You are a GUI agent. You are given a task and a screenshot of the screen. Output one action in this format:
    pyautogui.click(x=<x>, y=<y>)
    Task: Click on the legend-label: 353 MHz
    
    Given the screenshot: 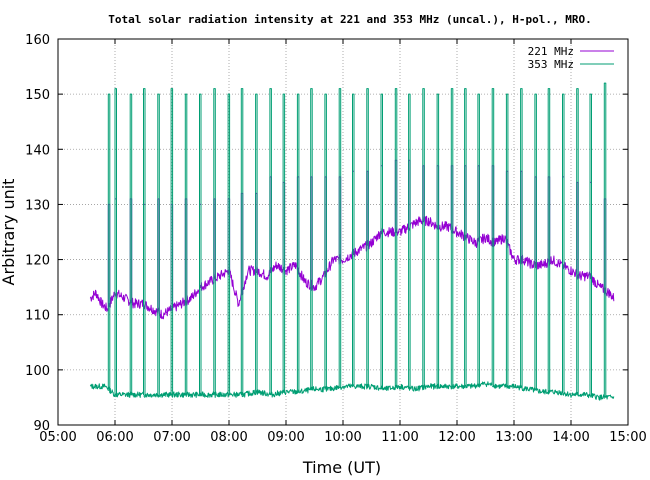 What is the action you would take?
    pyautogui.click(x=551, y=64)
    